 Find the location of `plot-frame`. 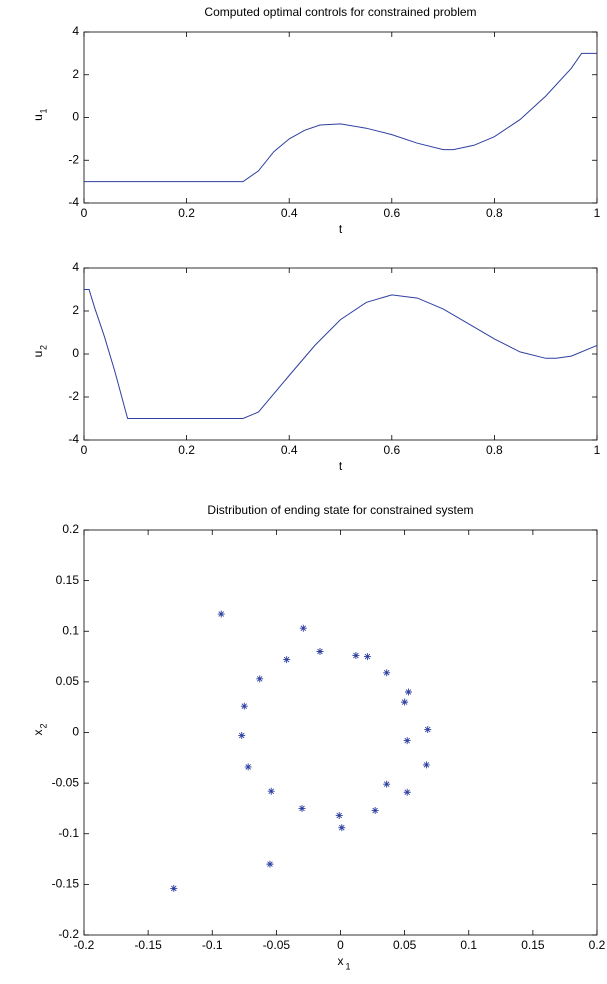

plot-frame is located at coordinates (340, 117).